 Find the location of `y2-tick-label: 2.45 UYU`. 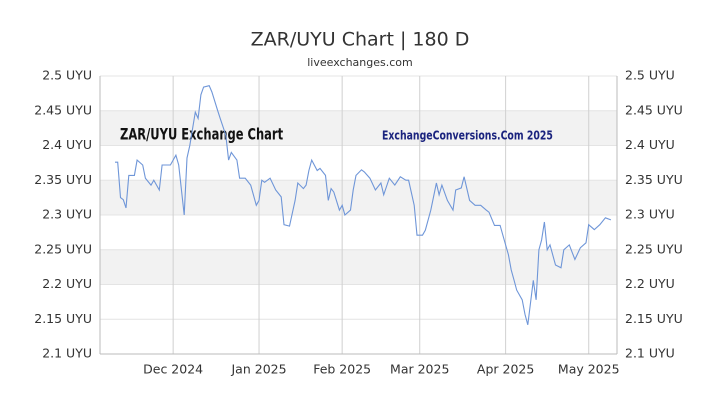

y2-tick-label: 2.45 UYU is located at coordinates (654, 109).